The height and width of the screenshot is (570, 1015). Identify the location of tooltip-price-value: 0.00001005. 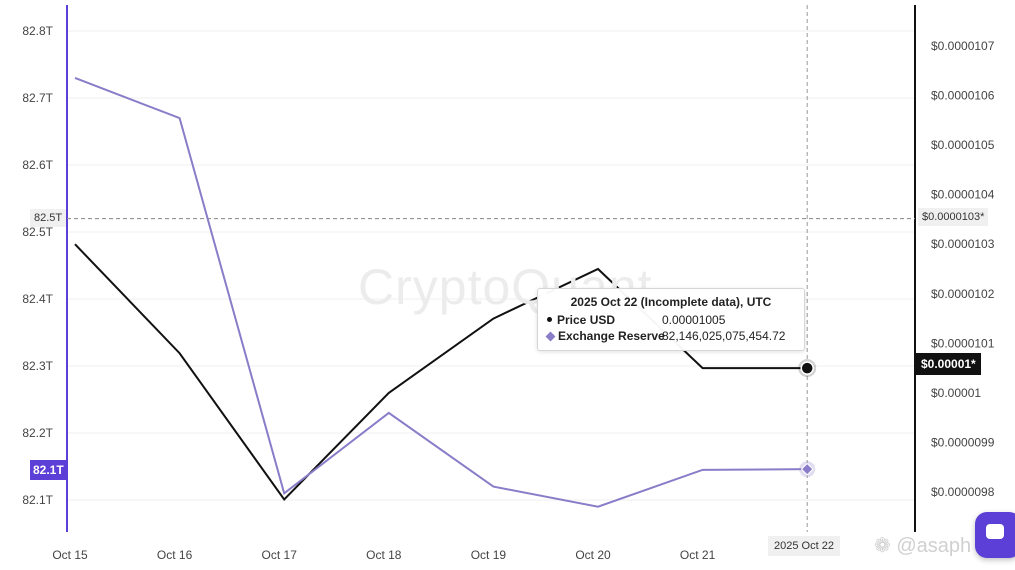
(694, 320).